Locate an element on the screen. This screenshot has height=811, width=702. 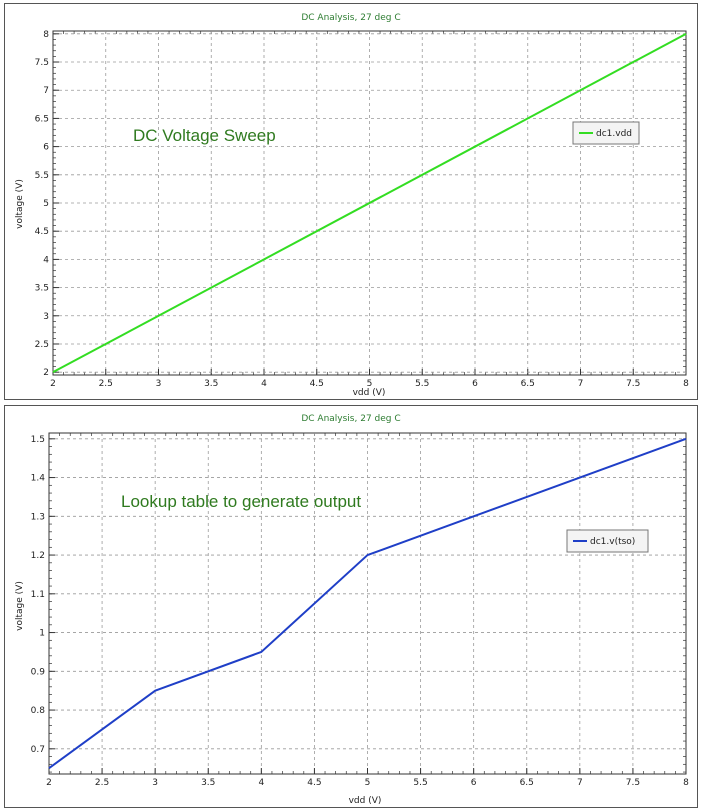
y-tick-label: 1 is located at coordinates (42, 634).